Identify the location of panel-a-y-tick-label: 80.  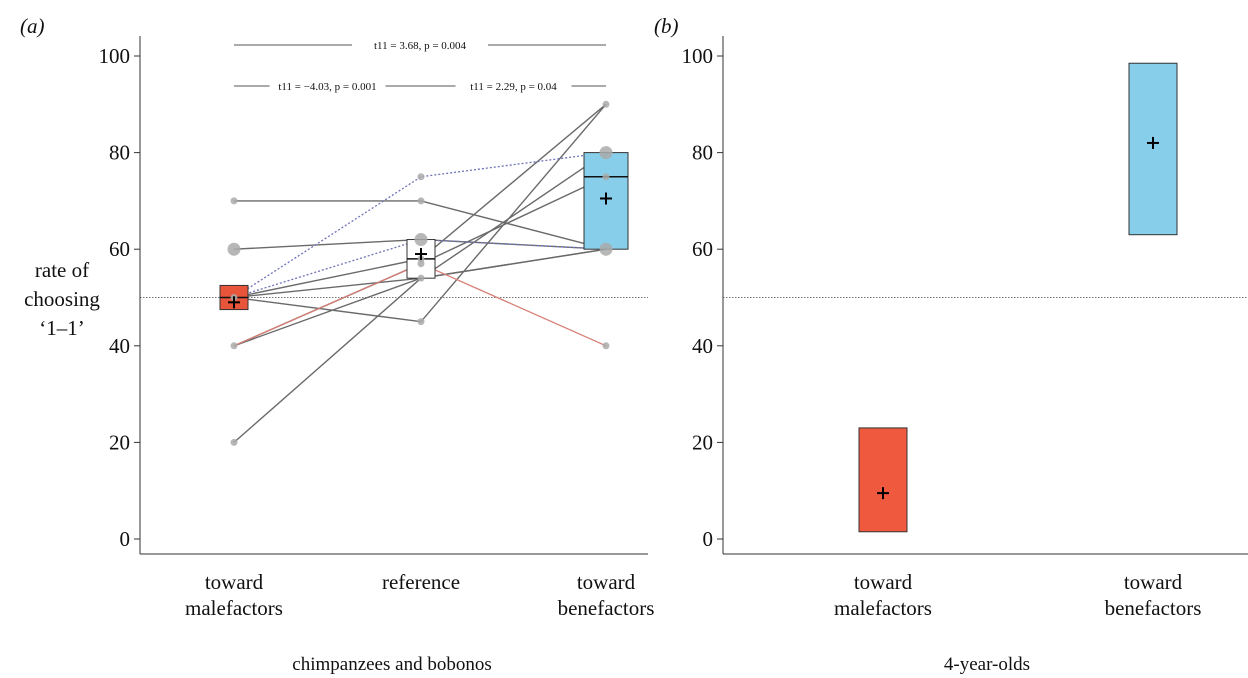
(119, 153).